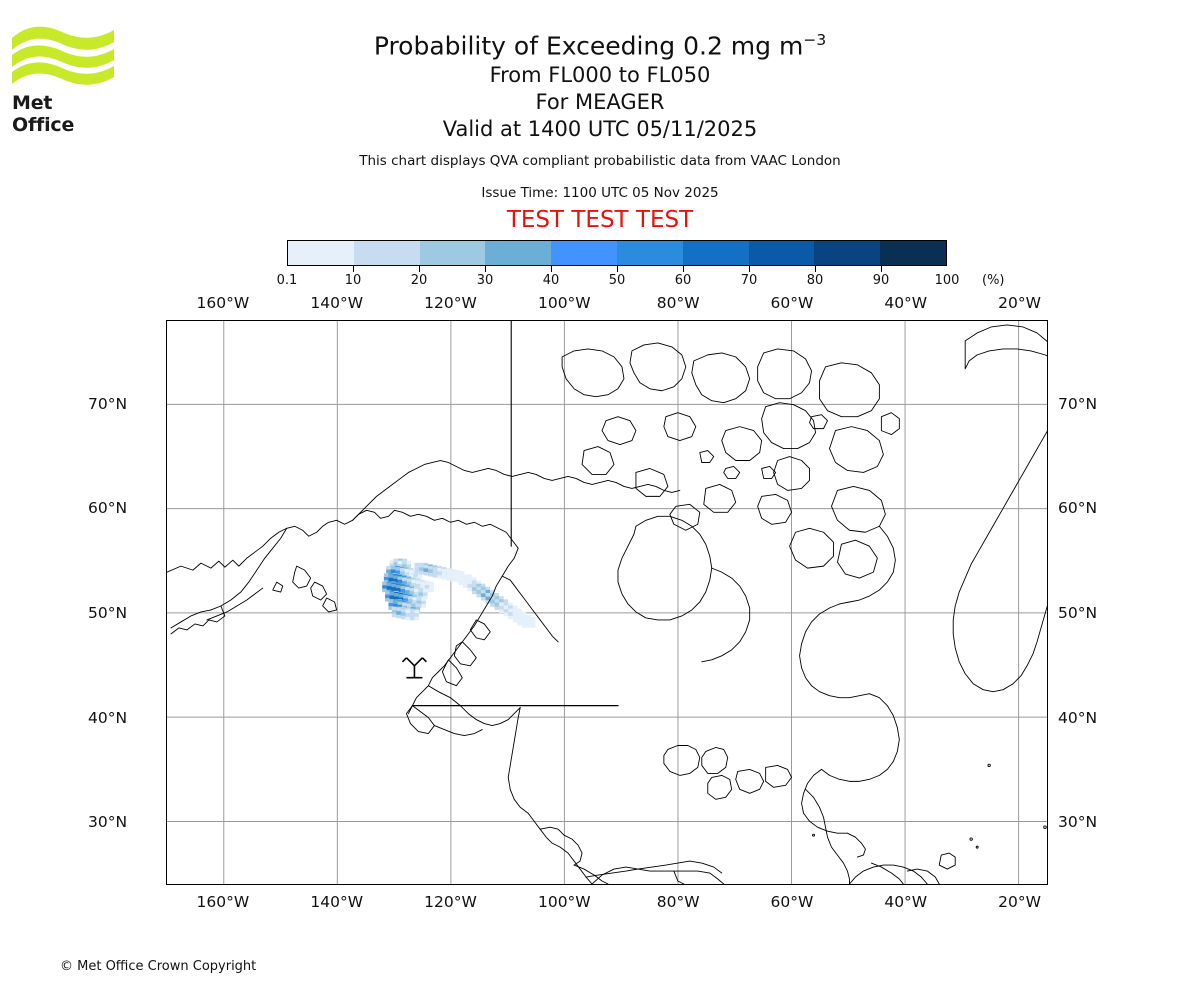 The image size is (1200, 1000). Describe the element at coordinates (1078, 508) in the screenshot. I see `latitude-tick-label: 60°N` at that location.